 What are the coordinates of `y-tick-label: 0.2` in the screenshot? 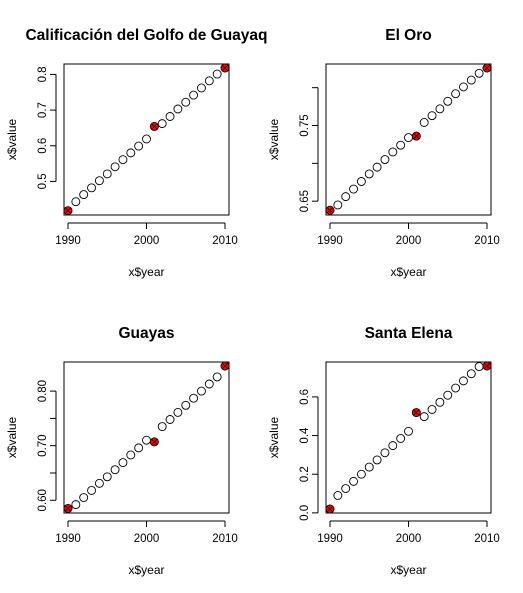 It's located at (305, 474).